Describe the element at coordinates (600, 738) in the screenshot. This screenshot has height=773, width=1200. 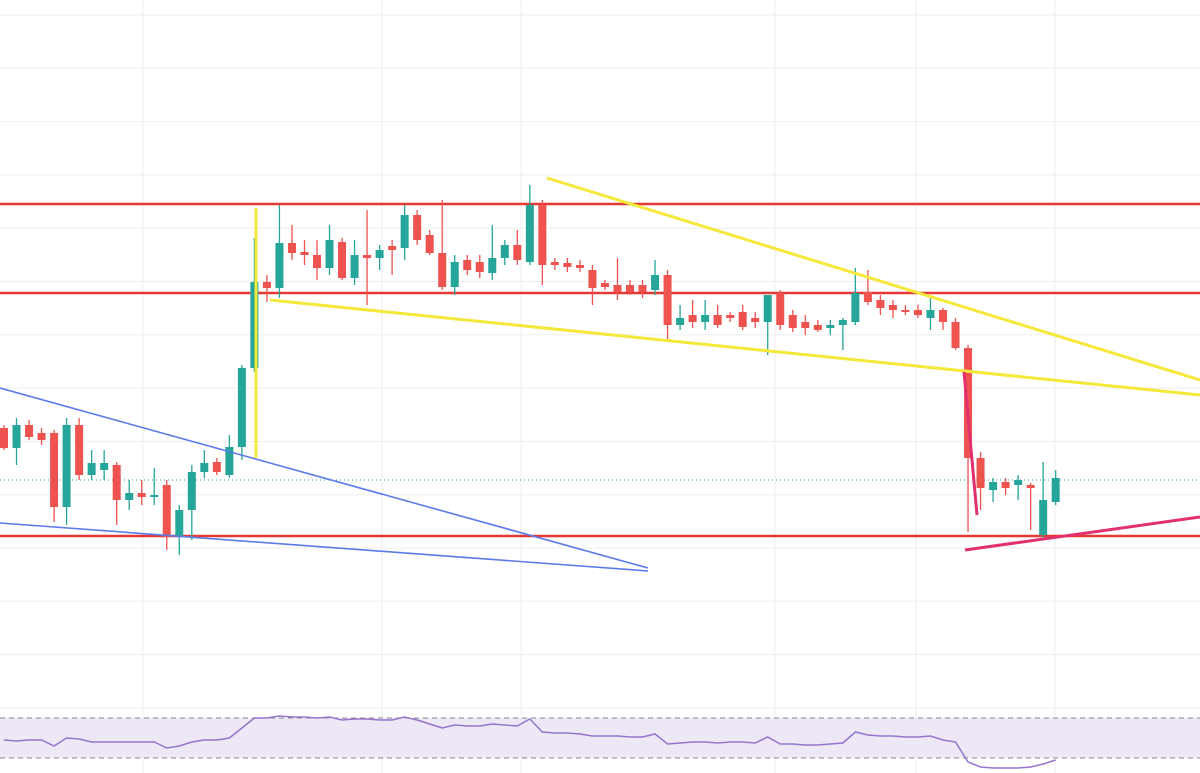
I see `rsi-band` at that location.